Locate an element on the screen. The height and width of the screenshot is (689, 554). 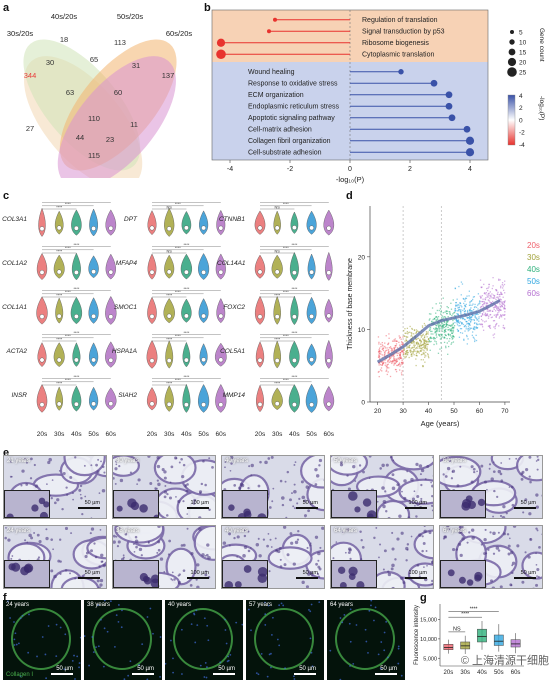
scale-bar is located at coordinates (525, 578).